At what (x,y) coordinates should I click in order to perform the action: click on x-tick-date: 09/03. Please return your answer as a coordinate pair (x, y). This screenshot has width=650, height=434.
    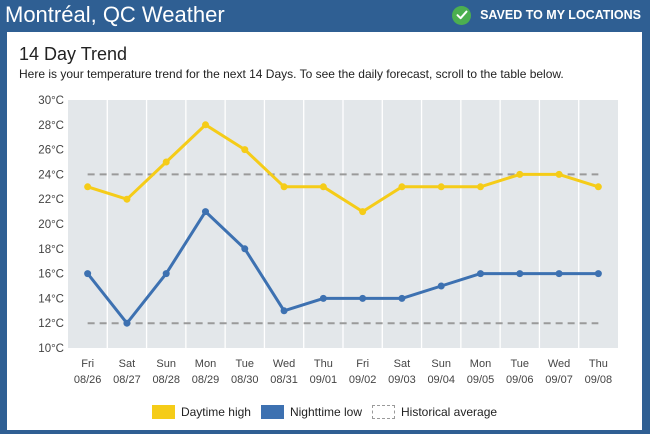
    Looking at the image, I should click on (402, 380).